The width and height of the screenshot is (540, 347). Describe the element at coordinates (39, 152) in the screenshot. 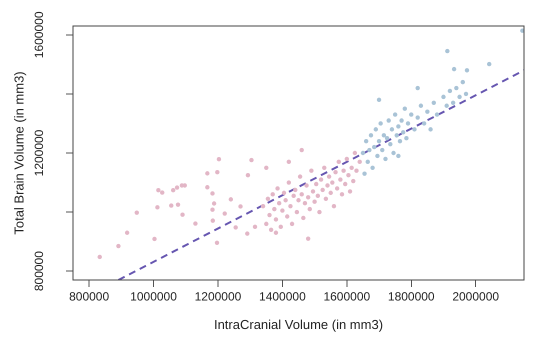

I see `y-tick-label: 1200000` at that location.